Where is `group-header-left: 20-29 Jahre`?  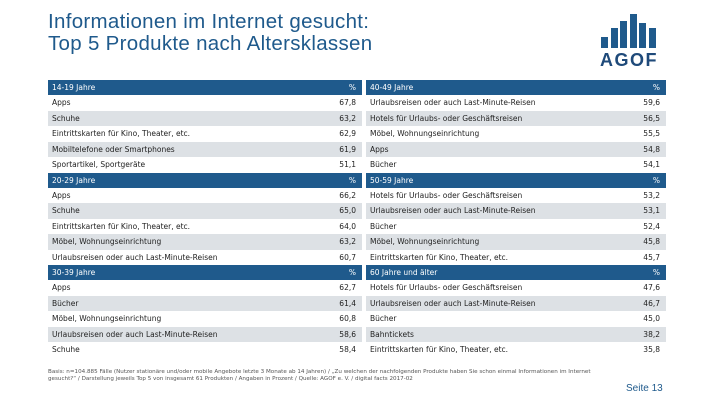
group-header-left: 20-29 Jahre is located at coordinates (183, 180).